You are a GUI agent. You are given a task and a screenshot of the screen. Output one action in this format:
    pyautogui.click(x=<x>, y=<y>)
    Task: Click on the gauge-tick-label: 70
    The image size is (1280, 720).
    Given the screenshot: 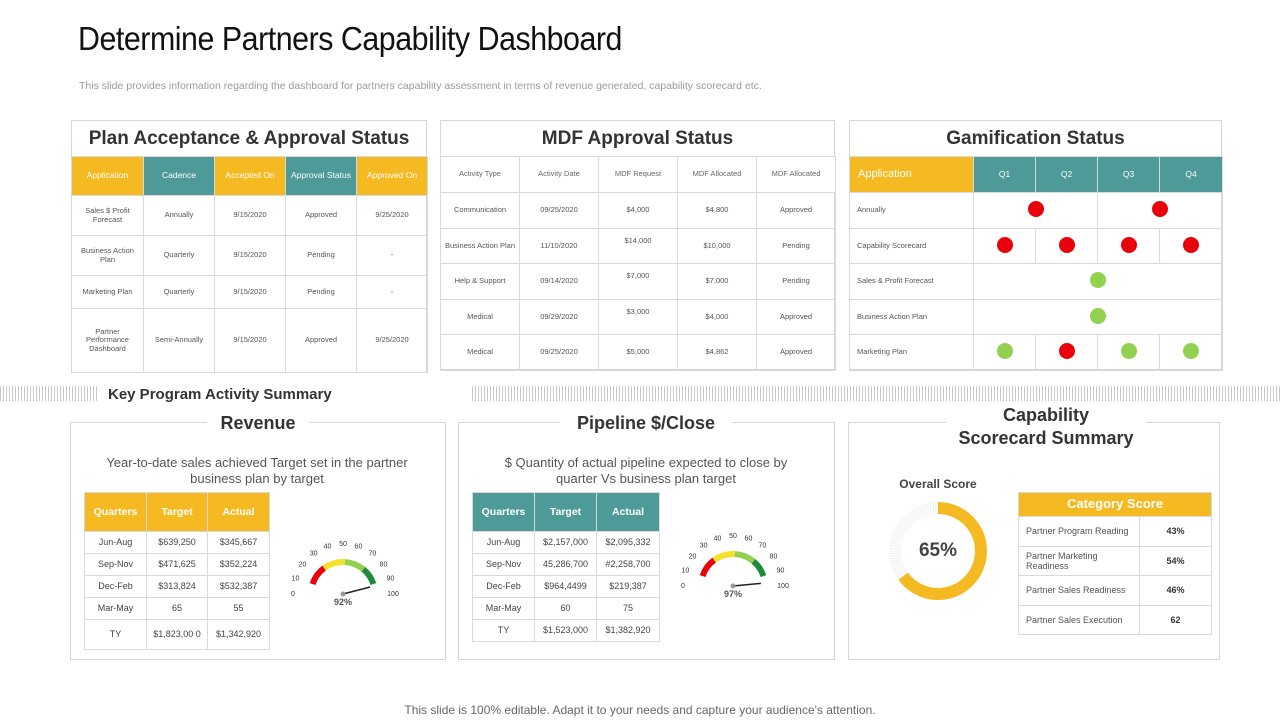 What is the action you would take?
    pyautogui.click(x=762, y=546)
    